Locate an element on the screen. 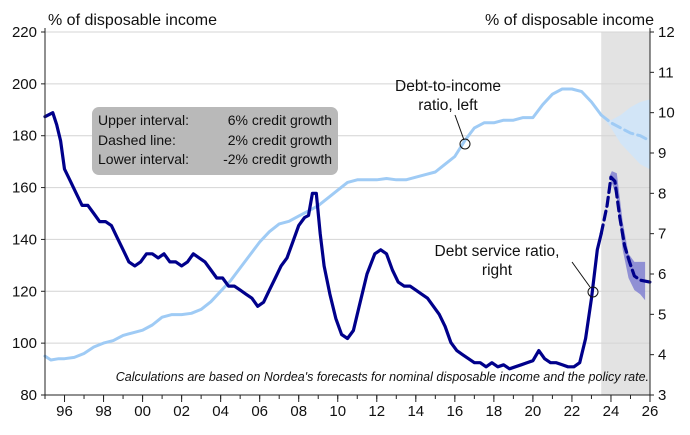  legend-dashed-label: Dashed line: is located at coordinates (137, 140).